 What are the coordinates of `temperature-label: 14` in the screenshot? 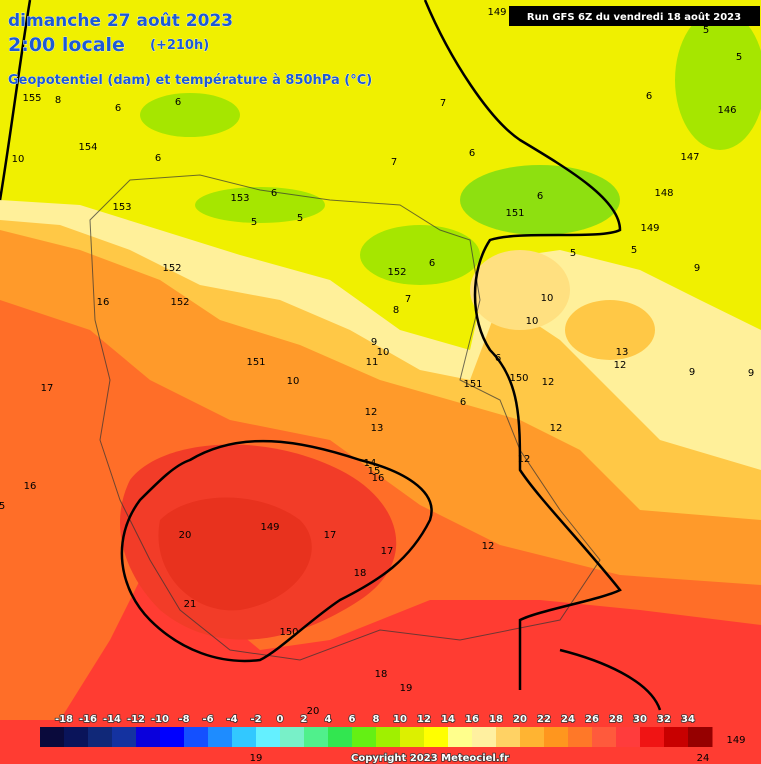 It's located at (370, 463).